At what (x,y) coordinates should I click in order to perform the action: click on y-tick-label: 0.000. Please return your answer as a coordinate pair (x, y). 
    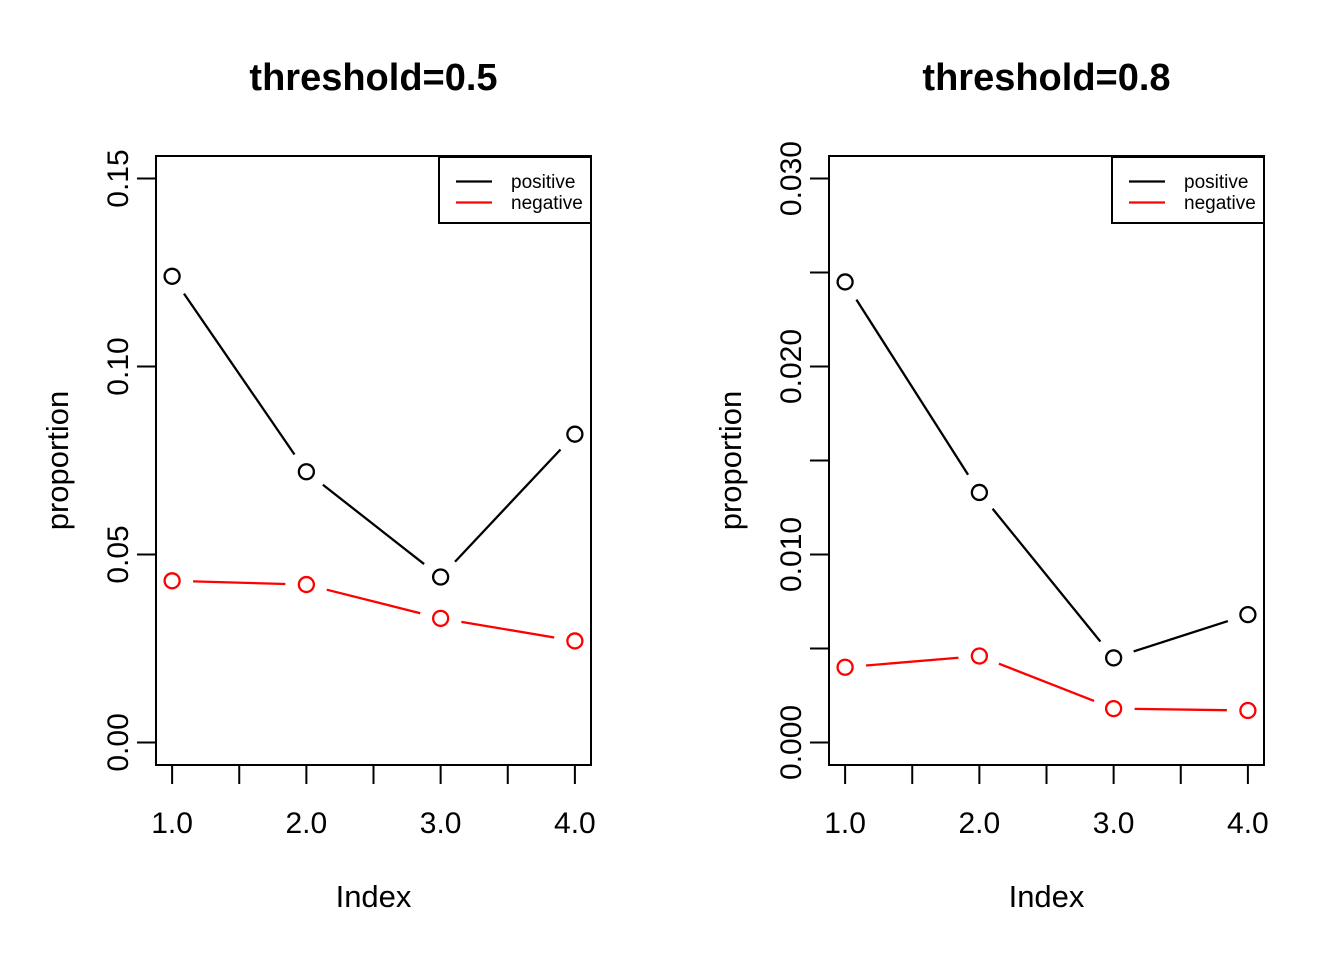
    Looking at the image, I should click on (791, 742).